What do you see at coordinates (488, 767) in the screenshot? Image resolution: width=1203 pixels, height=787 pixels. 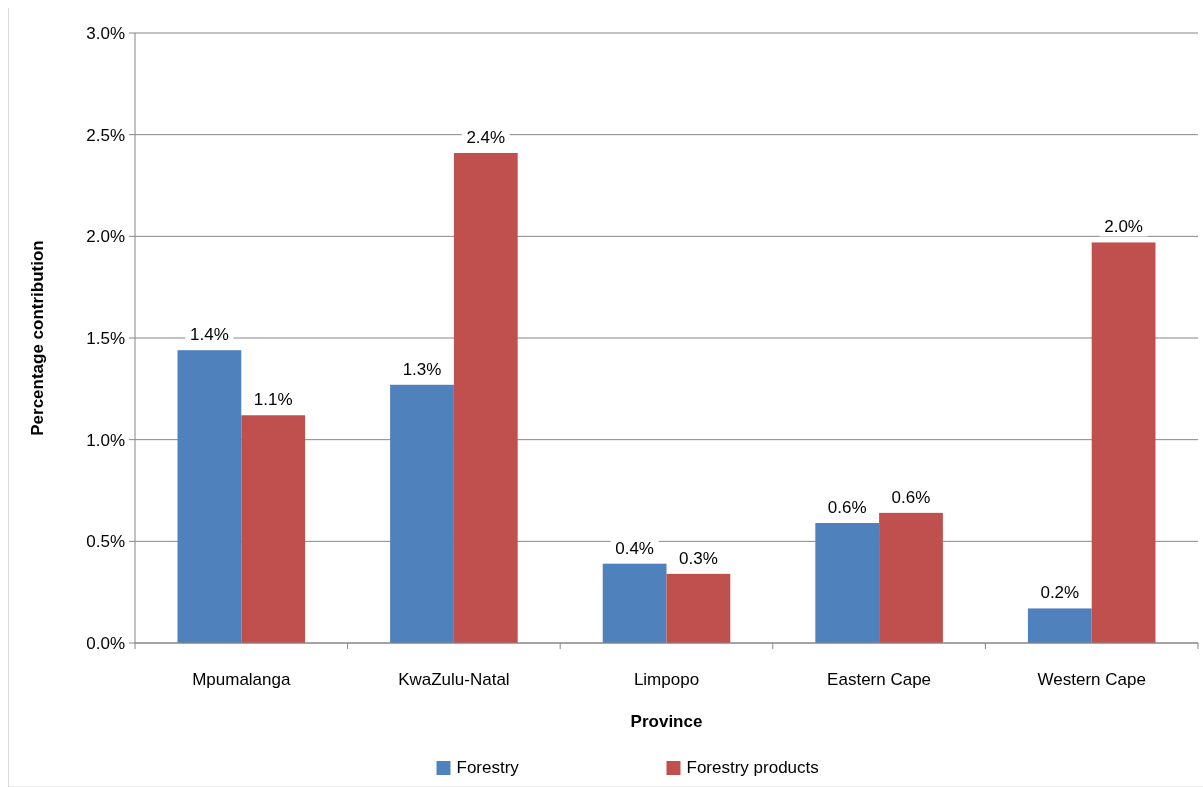 I see `legend-label: Forestry` at bounding box center [488, 767].